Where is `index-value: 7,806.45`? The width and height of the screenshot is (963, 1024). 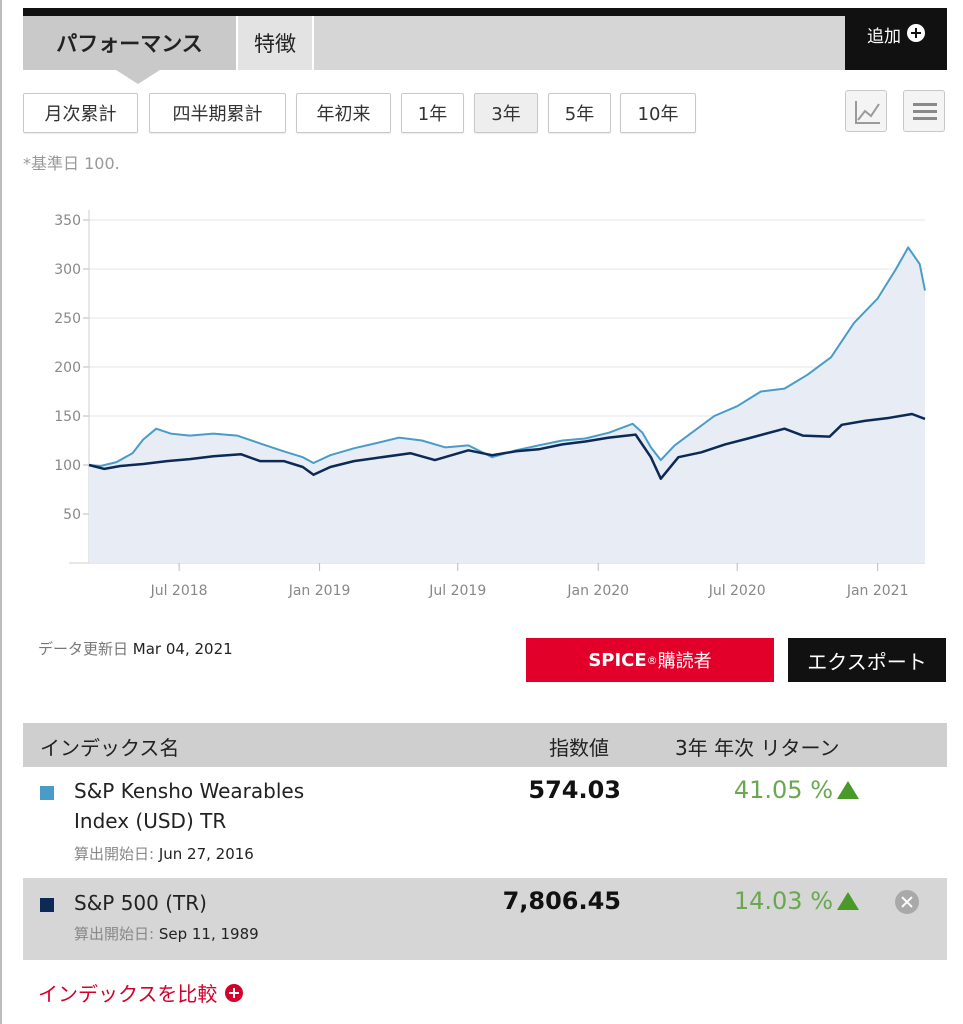 index-value: 7,806.45 is located at coordinates (561, 901).